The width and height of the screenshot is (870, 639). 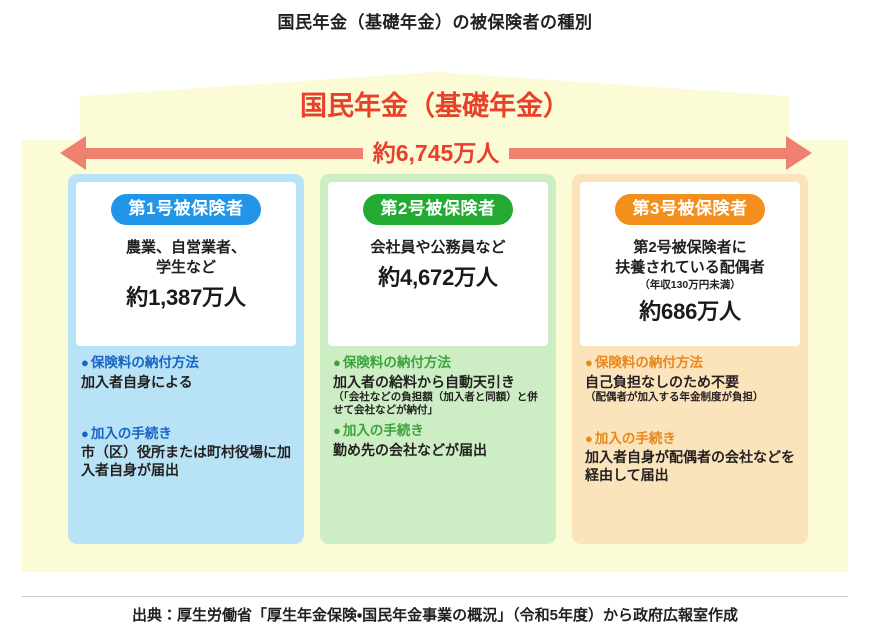 I want to click on category-description-line1: 会社員や公務員など, so click(x=438, y=247).